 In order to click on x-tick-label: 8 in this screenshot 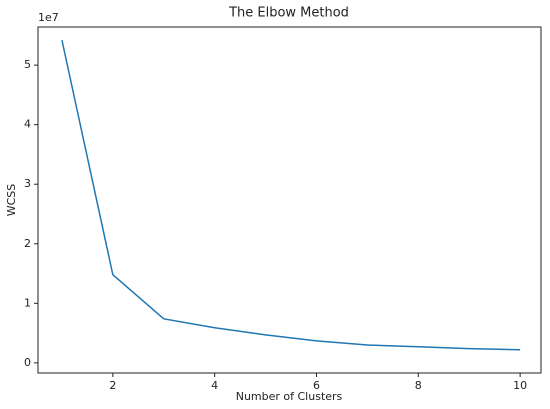, I will do `click(418, 385)`.